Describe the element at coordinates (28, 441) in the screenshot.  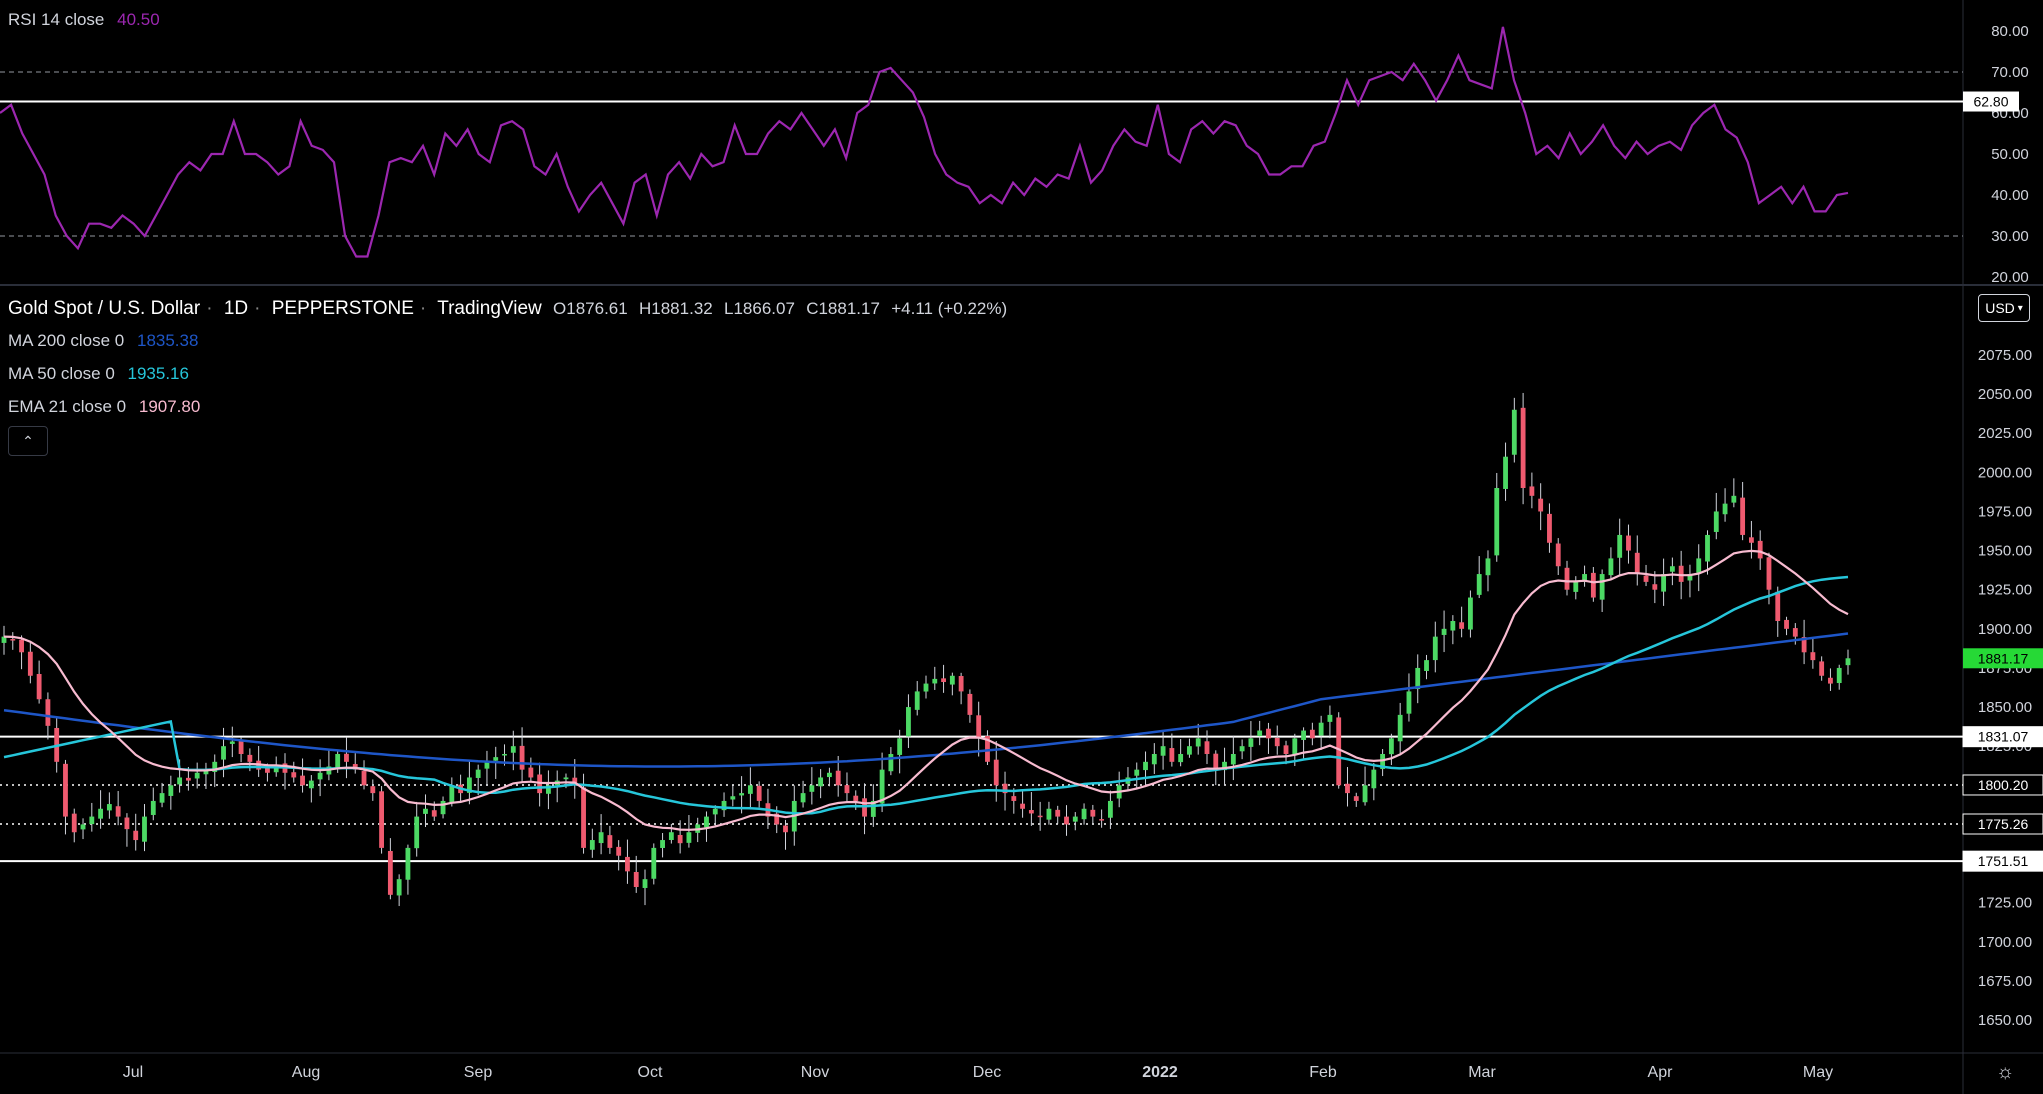
I see `collapse-legend-button: ⌃` at that location.